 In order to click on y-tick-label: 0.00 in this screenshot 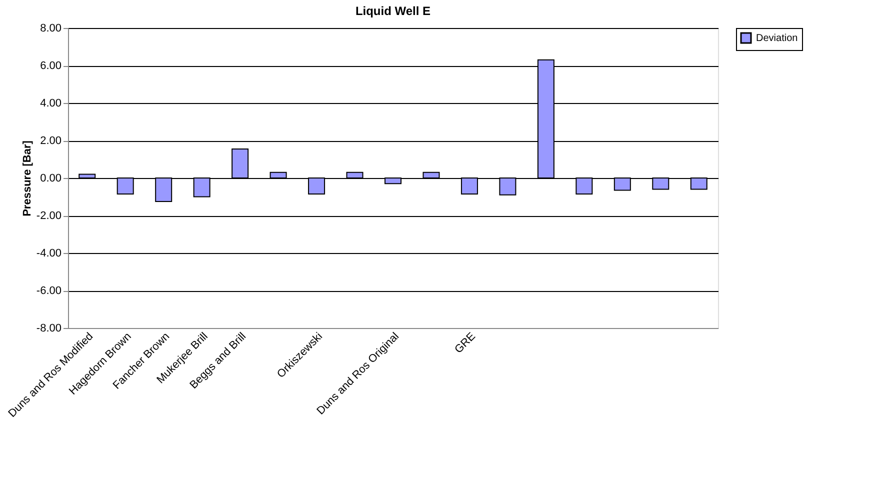, I will do `click(51, 178)`.